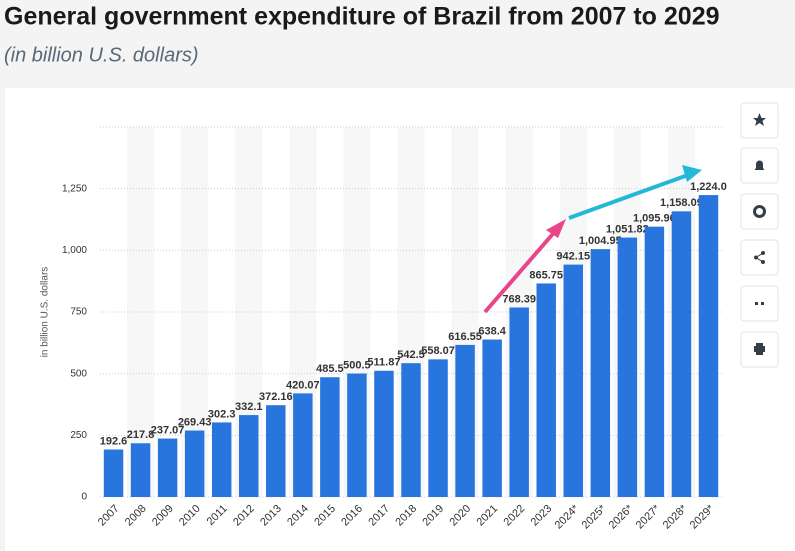 The image size is (795, 551). What do you see at coordinates (627, 229) in the screenshot?
I see `value-label: 1,051.82` at bounding box center [627, 229].